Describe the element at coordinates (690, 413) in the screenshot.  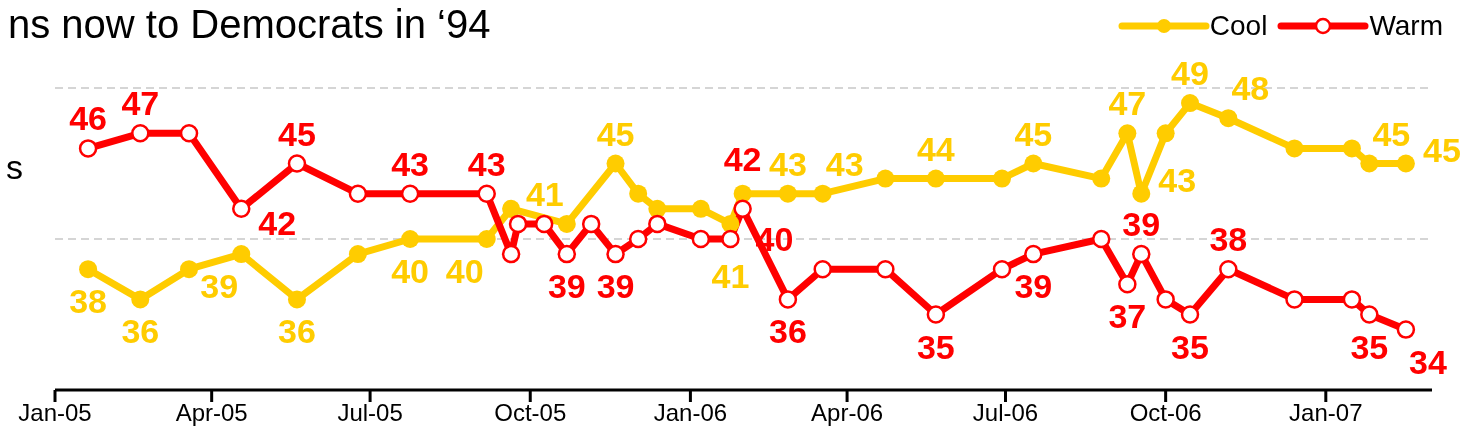
I see `x-tick-label: Jan-06` at that location.